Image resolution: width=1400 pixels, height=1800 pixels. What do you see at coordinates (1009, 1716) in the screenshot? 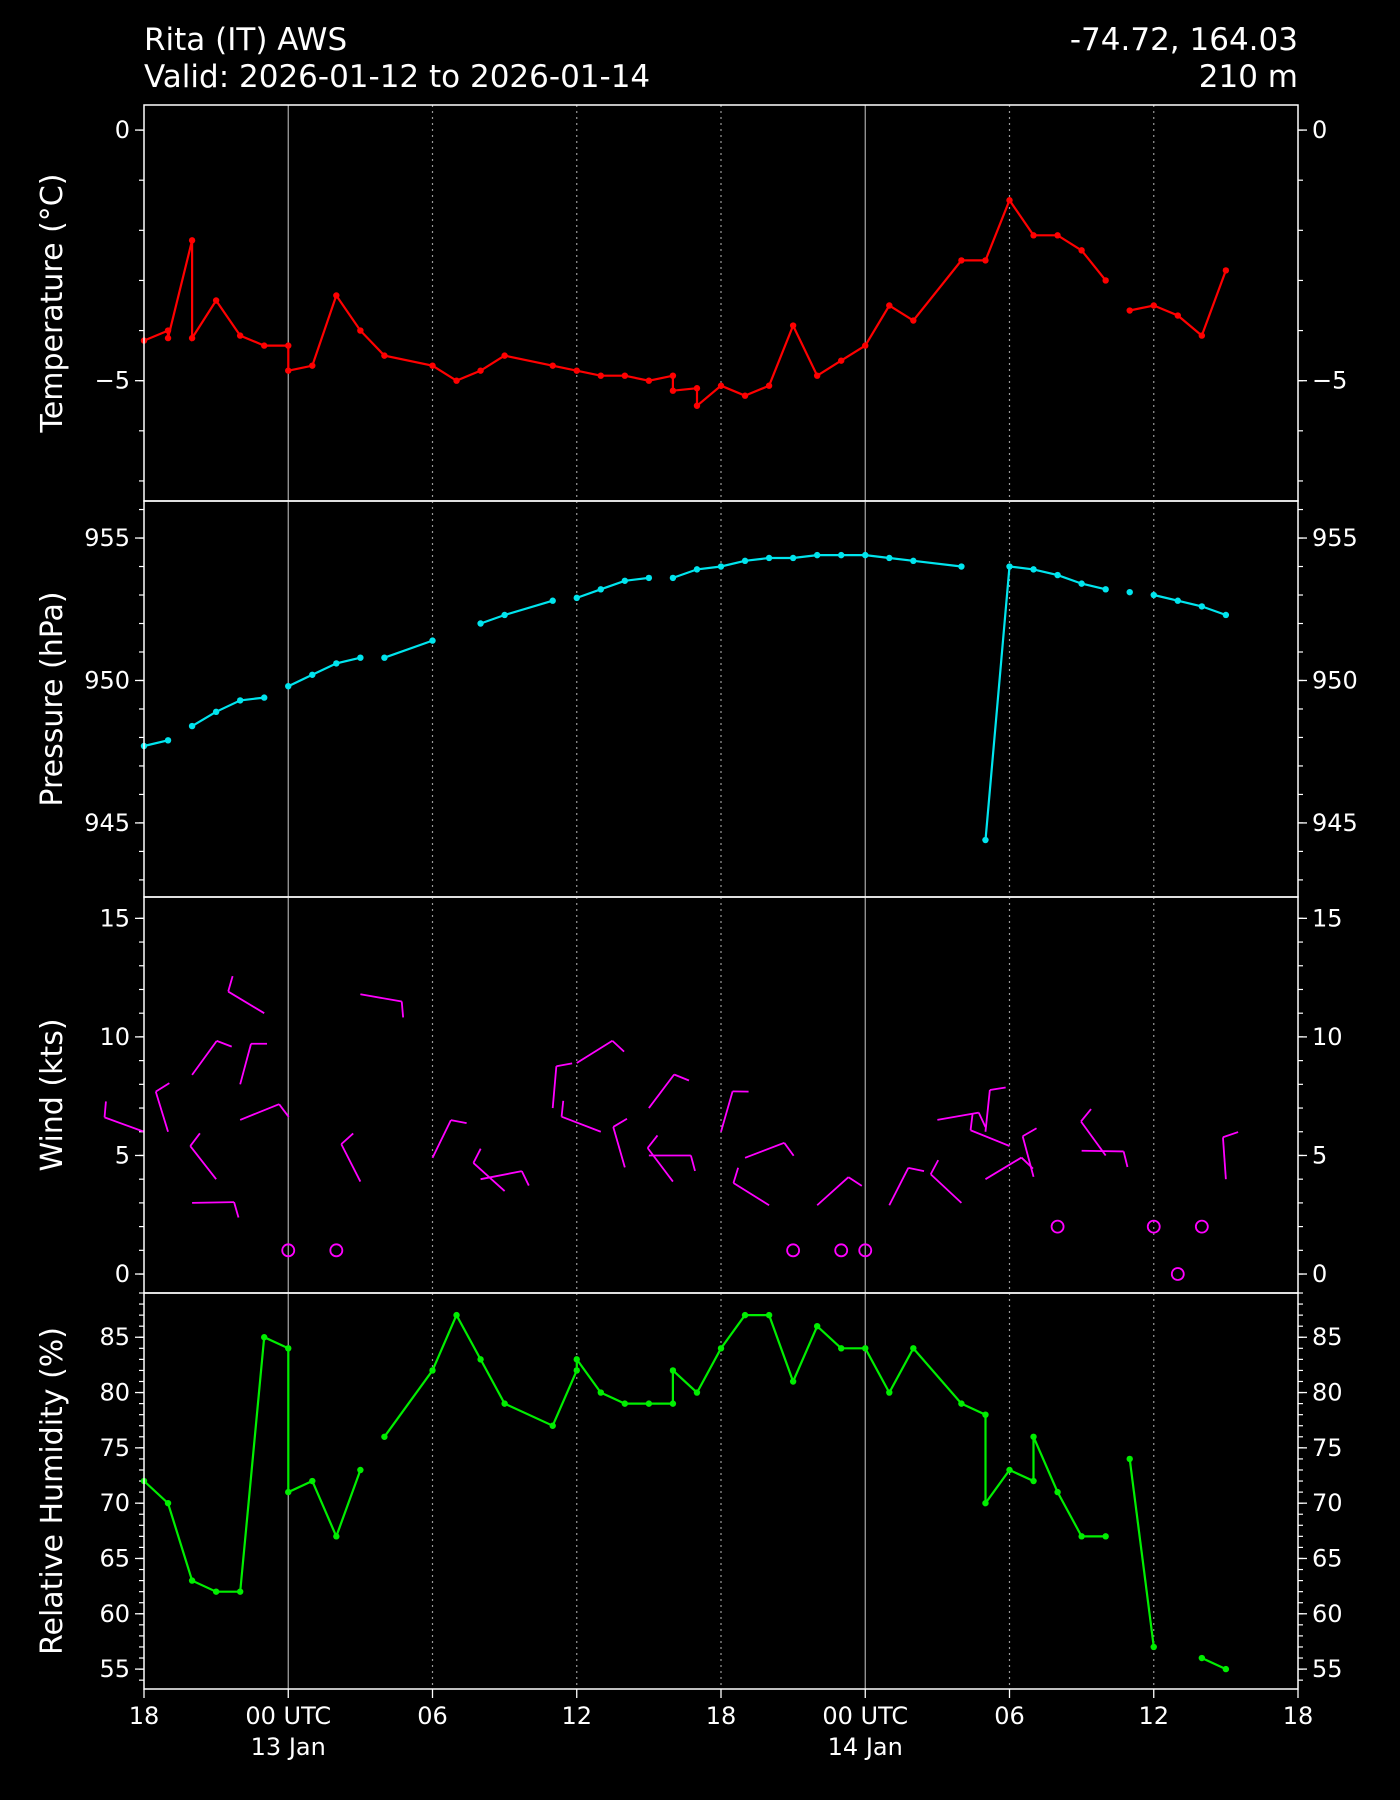
I see `x-tick-label: 06` at bounding box center [1009, 1716].